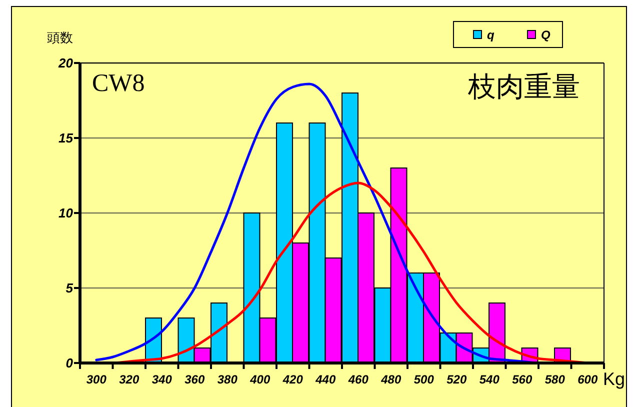 The image size is (636, 407). Describe the element at coordinates (293, 379) in the screenshot. I see `x-tick-label: 420` at that location.